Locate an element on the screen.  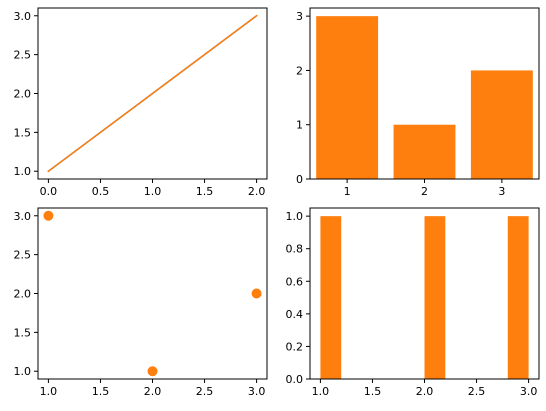
y-tick-label: 0.4 is located at coordinates (295, 314).